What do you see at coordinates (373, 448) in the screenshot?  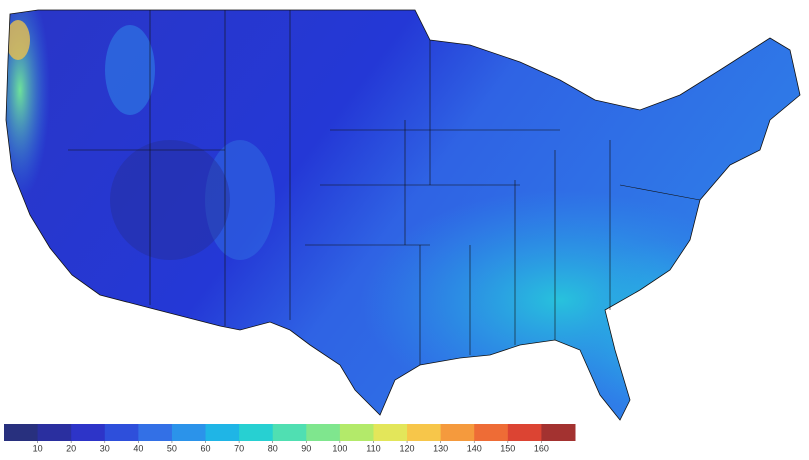 I see `tick-label: 110` at bounding box center [373, 448].